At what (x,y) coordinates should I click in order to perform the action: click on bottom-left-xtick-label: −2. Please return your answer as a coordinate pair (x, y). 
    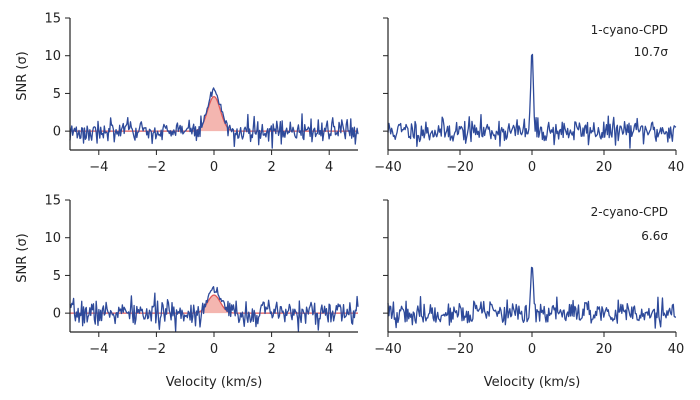
    Looking at the image, I should click on (156, 349).